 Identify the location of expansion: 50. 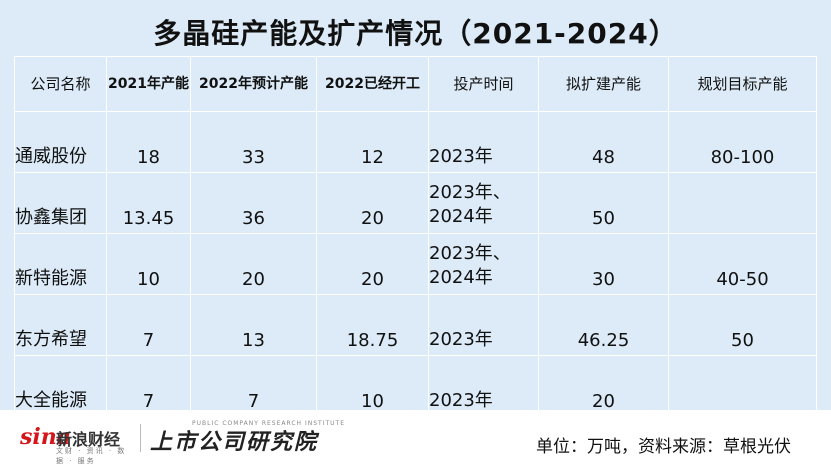
(603, 203).